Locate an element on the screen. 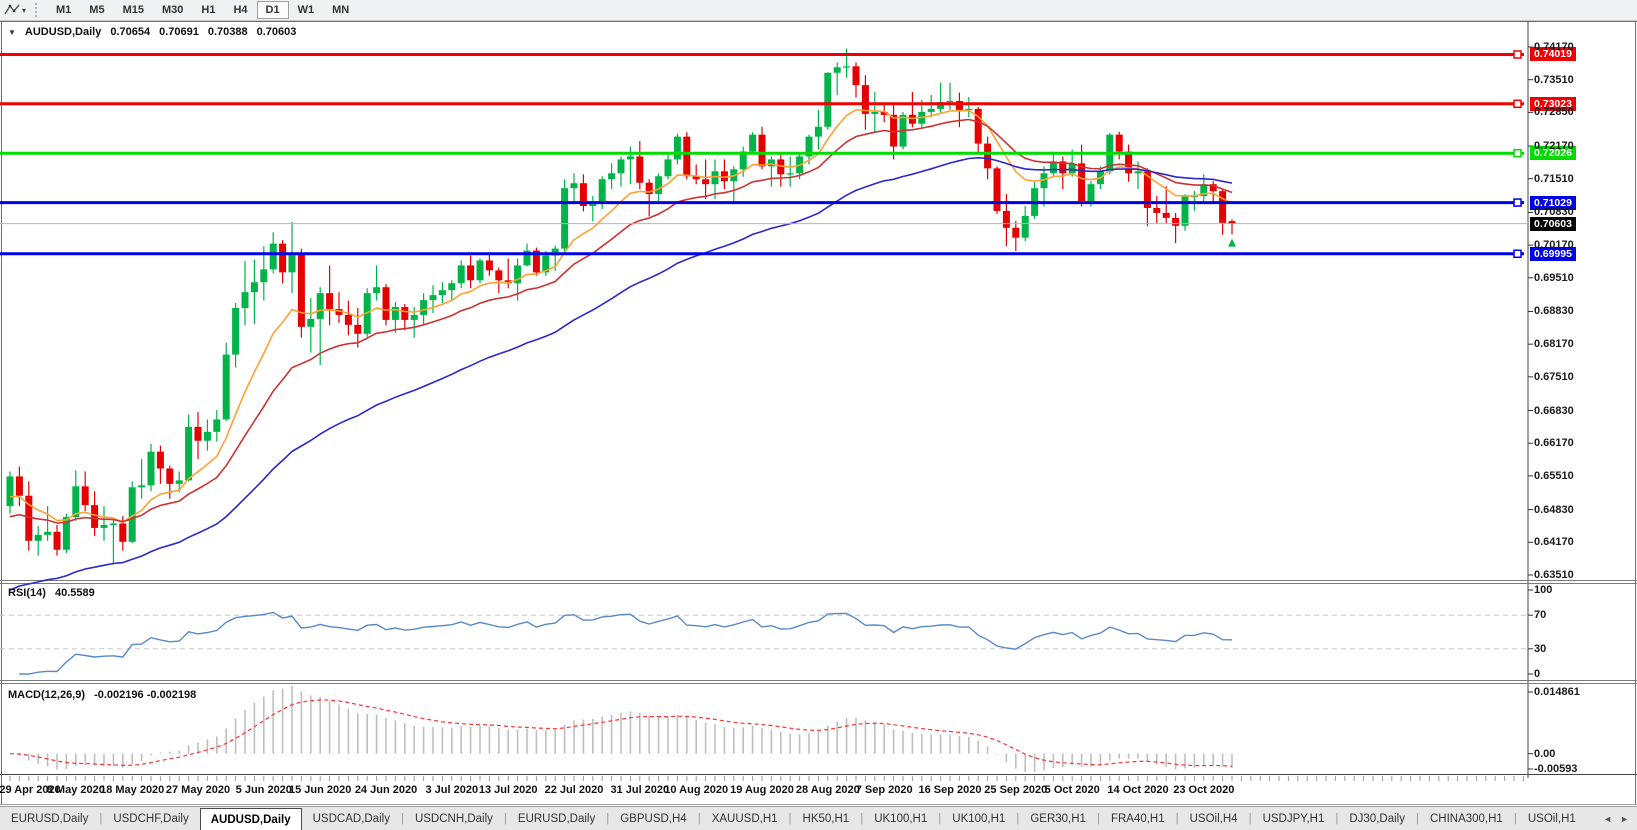  timeframe-button-M5: M5 is located at coordinates (97, 10).